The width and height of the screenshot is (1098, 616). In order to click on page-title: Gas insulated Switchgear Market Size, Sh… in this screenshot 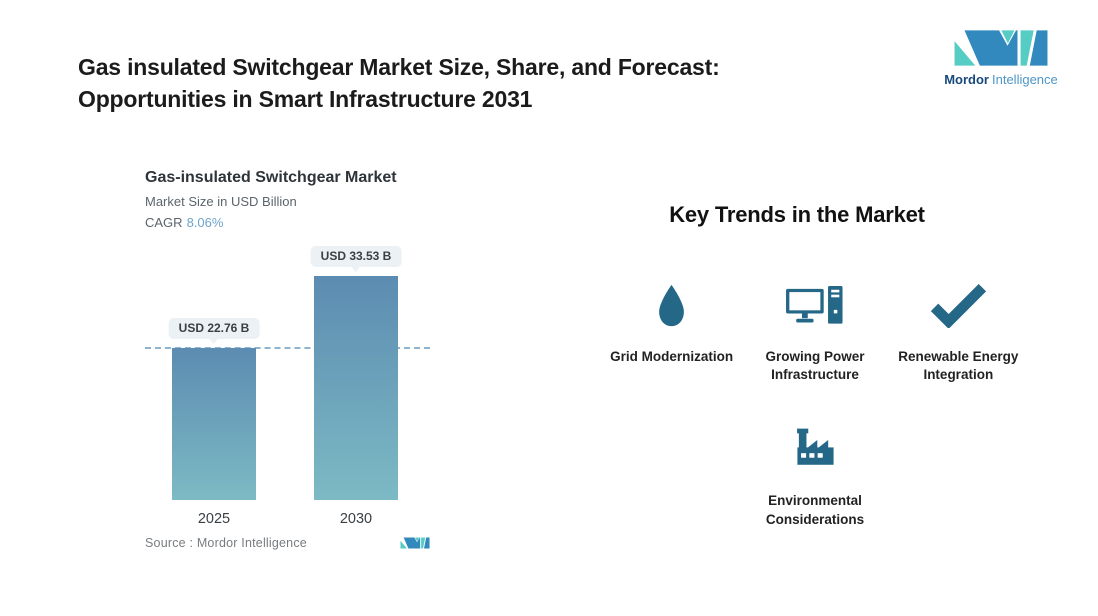, I will do `click(399, 83)`.